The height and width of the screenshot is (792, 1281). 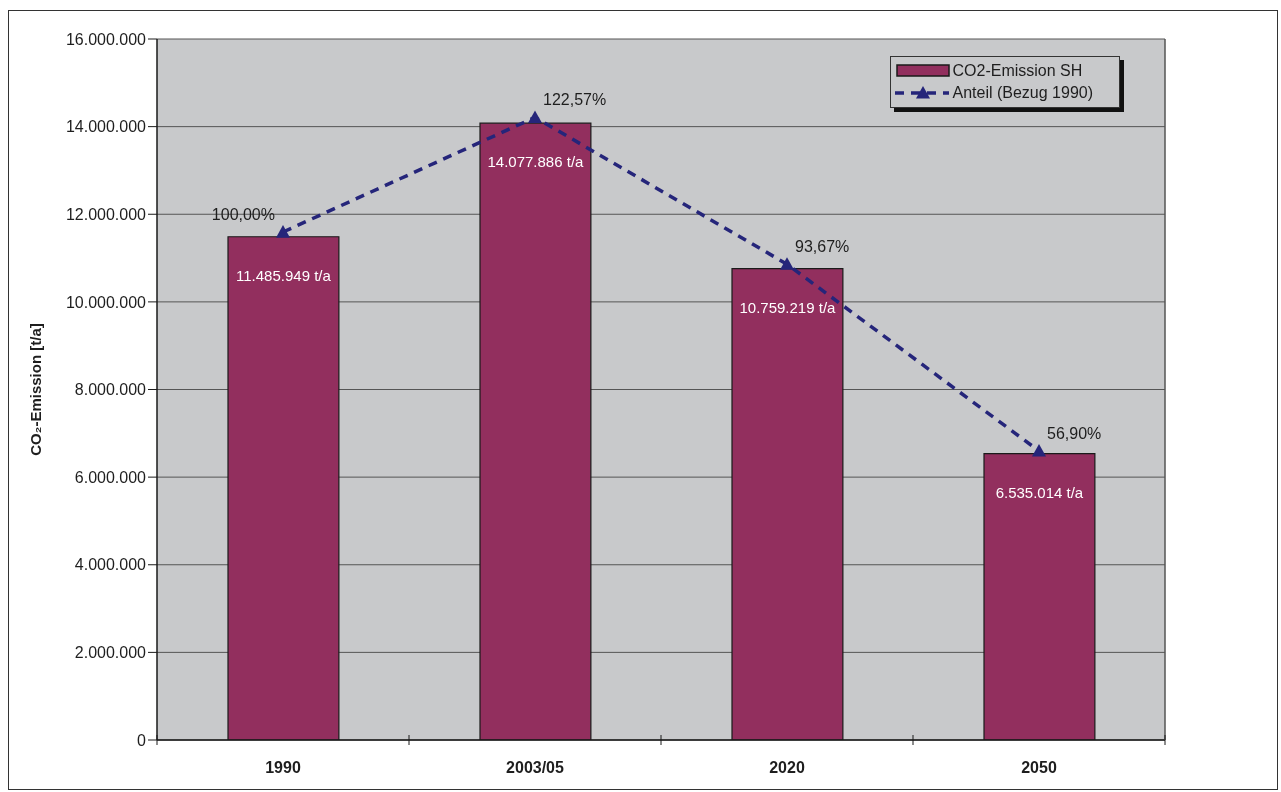 What do you see at coordinates (282, 767) in the screenshot?
I see `x-tick-label: 1990` at bounding box center [282, 767].